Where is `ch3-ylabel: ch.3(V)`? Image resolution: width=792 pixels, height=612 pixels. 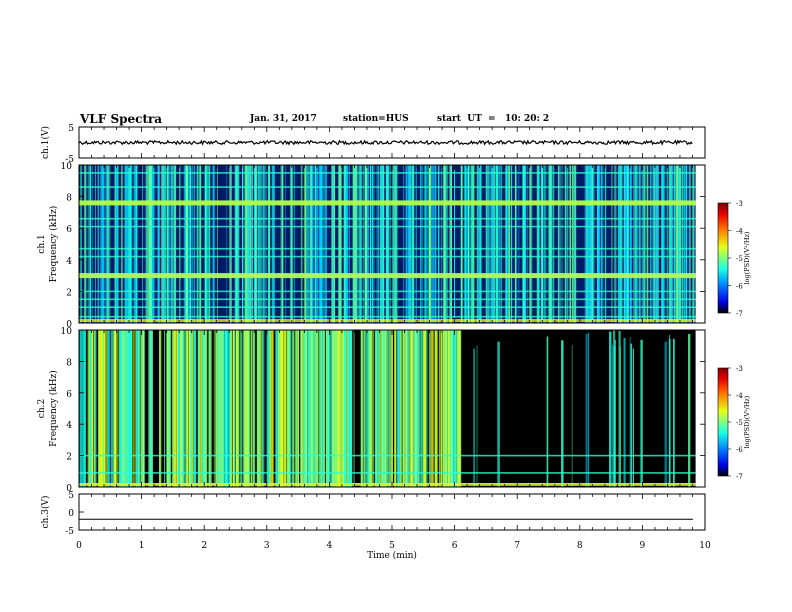 ch3-ylabel: ch.3(V) is located at coordinates (45, 512).